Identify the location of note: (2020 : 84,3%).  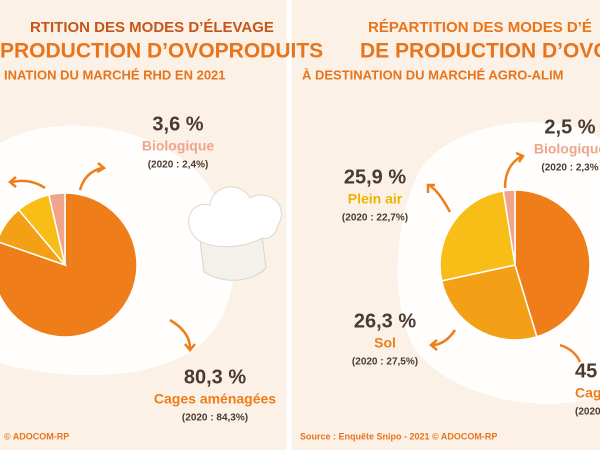
(215, 418).